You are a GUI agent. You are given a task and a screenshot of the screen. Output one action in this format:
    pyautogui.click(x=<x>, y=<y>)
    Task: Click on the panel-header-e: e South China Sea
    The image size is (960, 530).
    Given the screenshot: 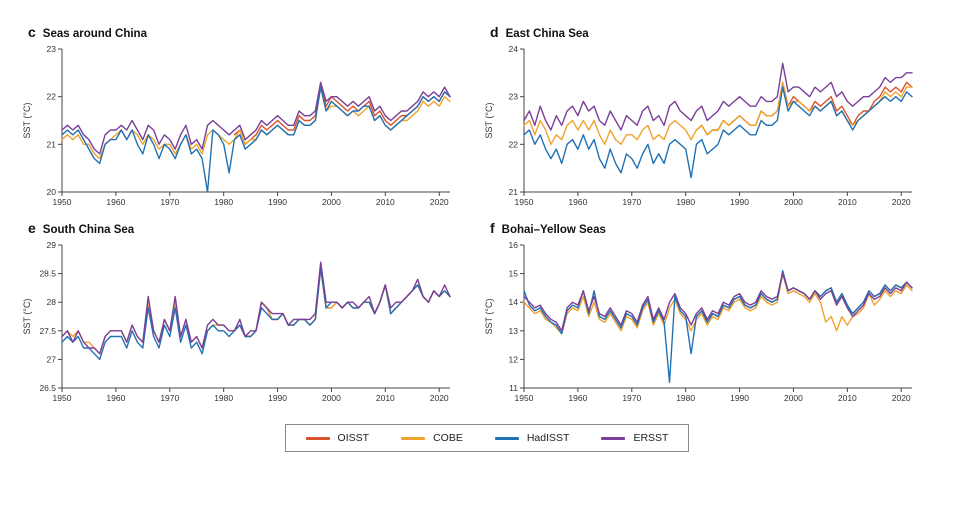 What is the action you would take?
    pyautogui.click(x=255, y=228)
    